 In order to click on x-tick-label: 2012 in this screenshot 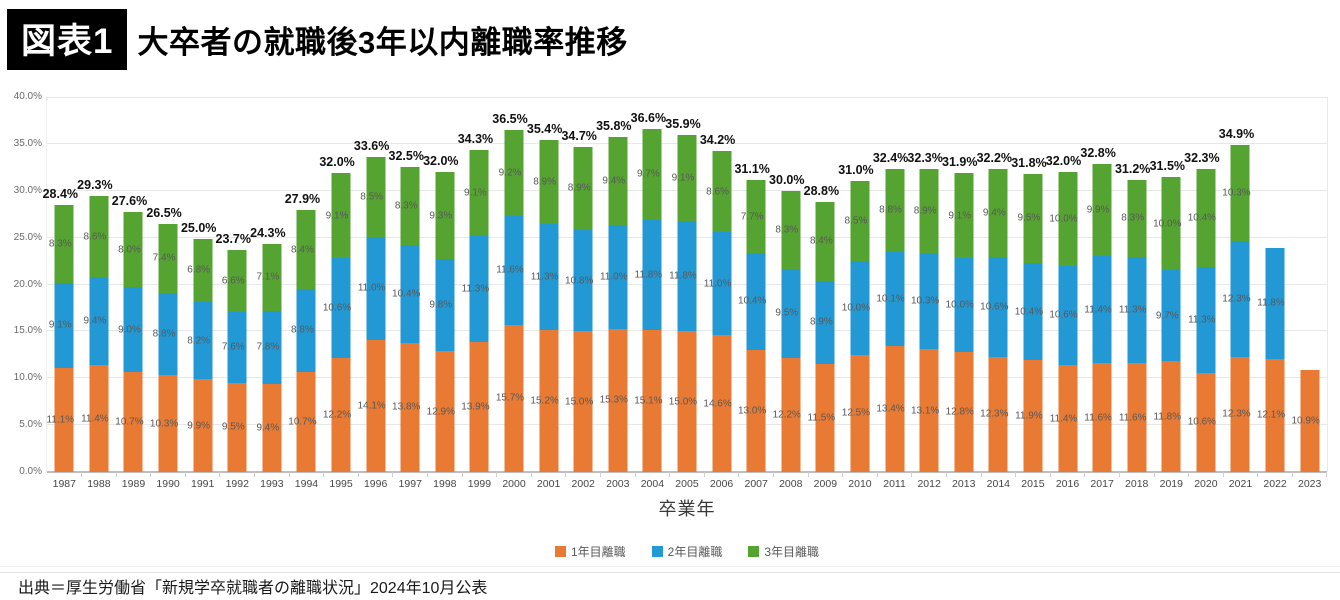, I will do `click(929, 484)`.